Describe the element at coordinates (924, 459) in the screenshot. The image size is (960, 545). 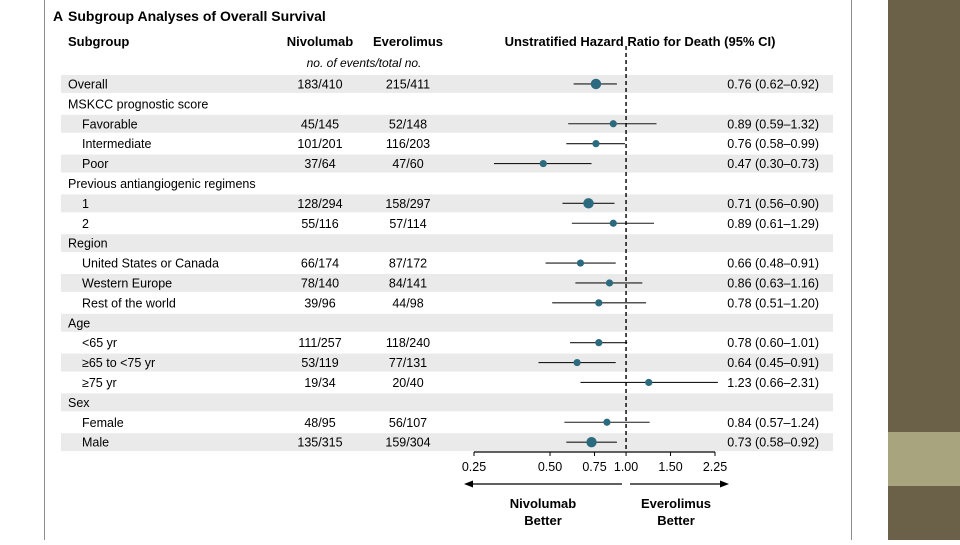
I see `slide-side-accent` at that location.